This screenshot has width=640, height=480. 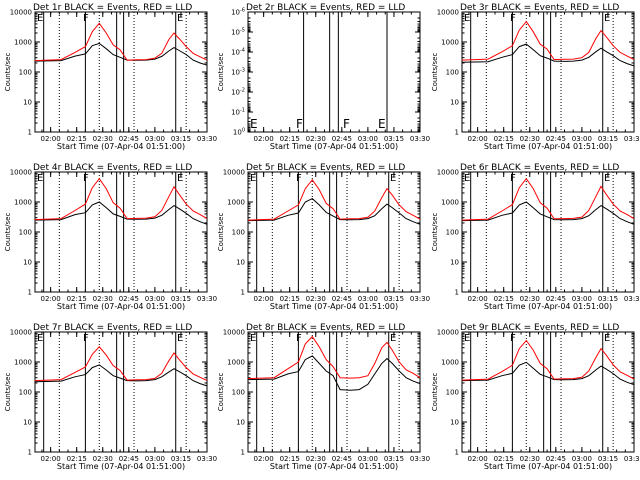 What do you see at coordinates (325, 168) in the screenshot?
I see `panel-title: Det 5r BLACK = Events, RED = LLD` at bounding box center [325, 168].